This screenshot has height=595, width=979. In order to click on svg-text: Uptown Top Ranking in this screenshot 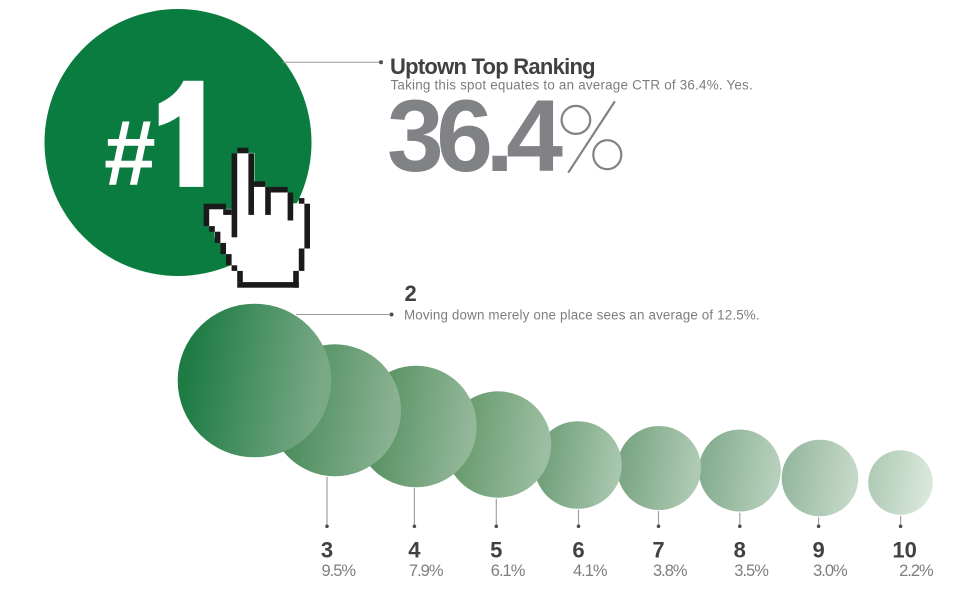, I will do `click(492, 66)`.